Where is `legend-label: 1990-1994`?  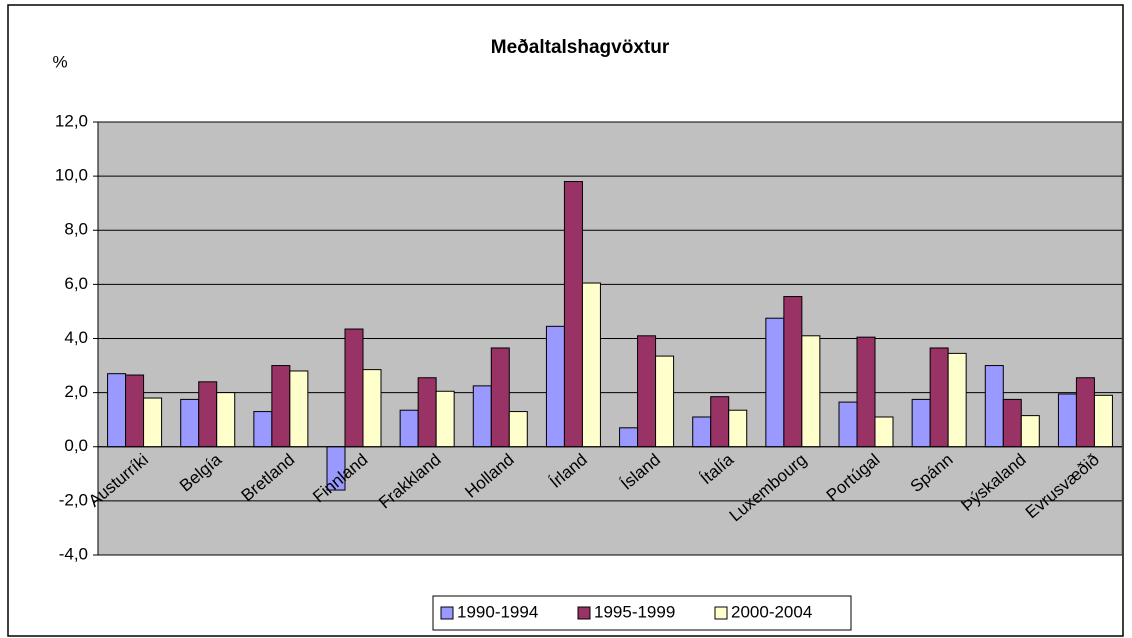 legend-label: 1990-1994 is located at coordinates (497, 611).